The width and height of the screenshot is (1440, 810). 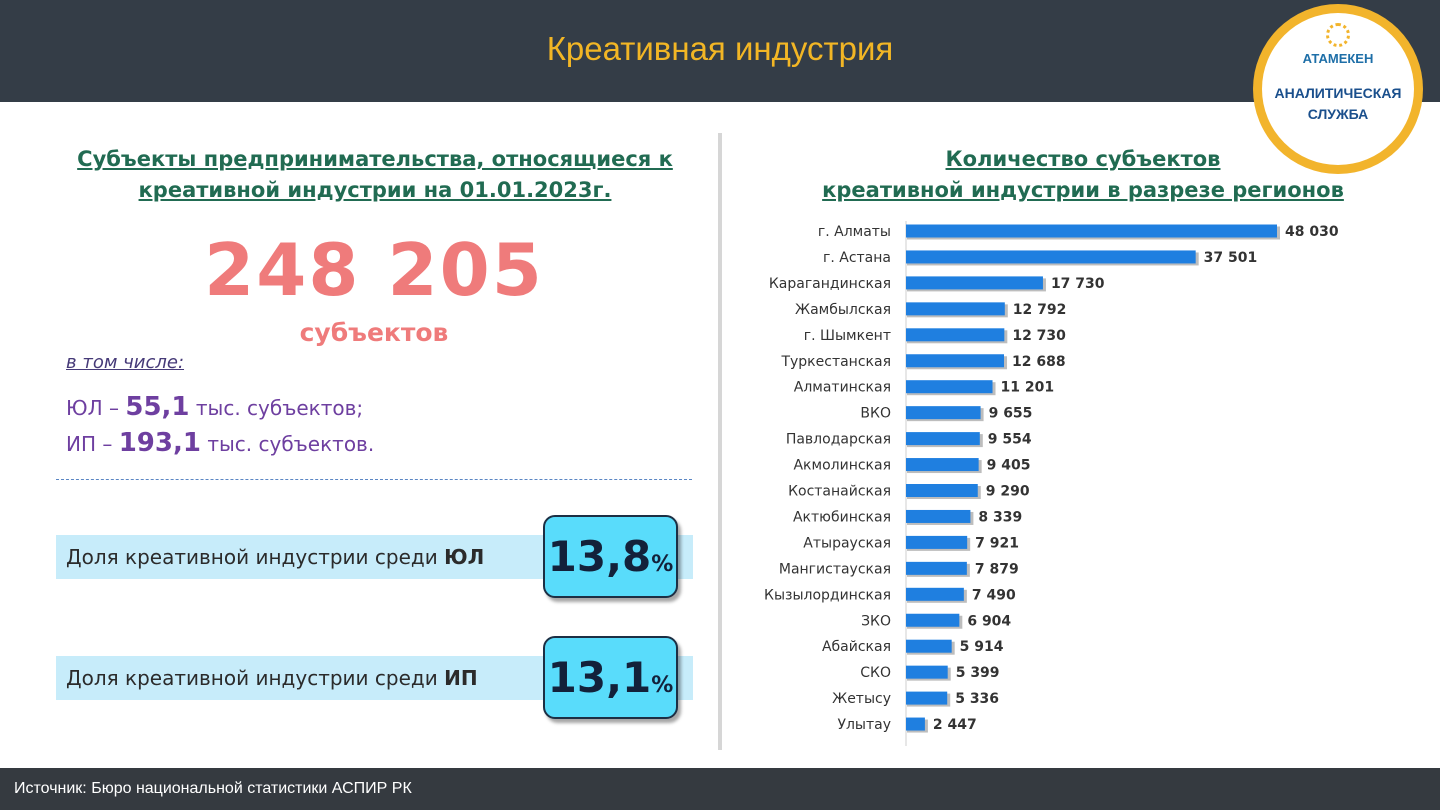 What do you see at coordinates (847, 543) in the screenshot?
I see `bar-category-label: Атырауская` at bounding box center [847, 543].